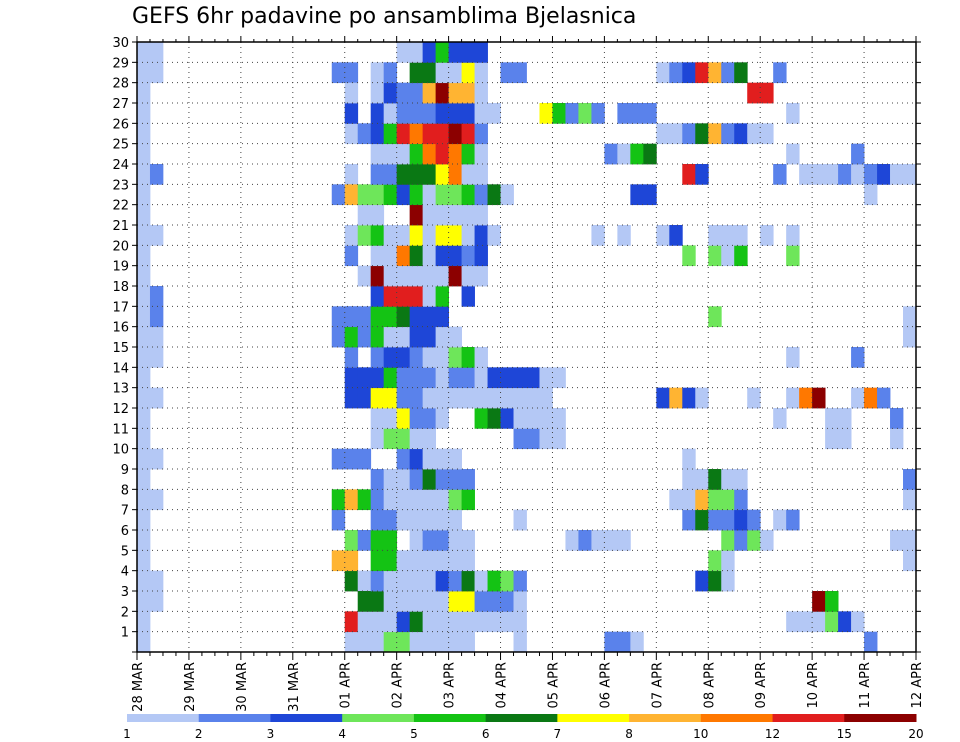 The width and height of the screenshot is (960, 742). I want to click on legend-label: 1, so click(127, 734).